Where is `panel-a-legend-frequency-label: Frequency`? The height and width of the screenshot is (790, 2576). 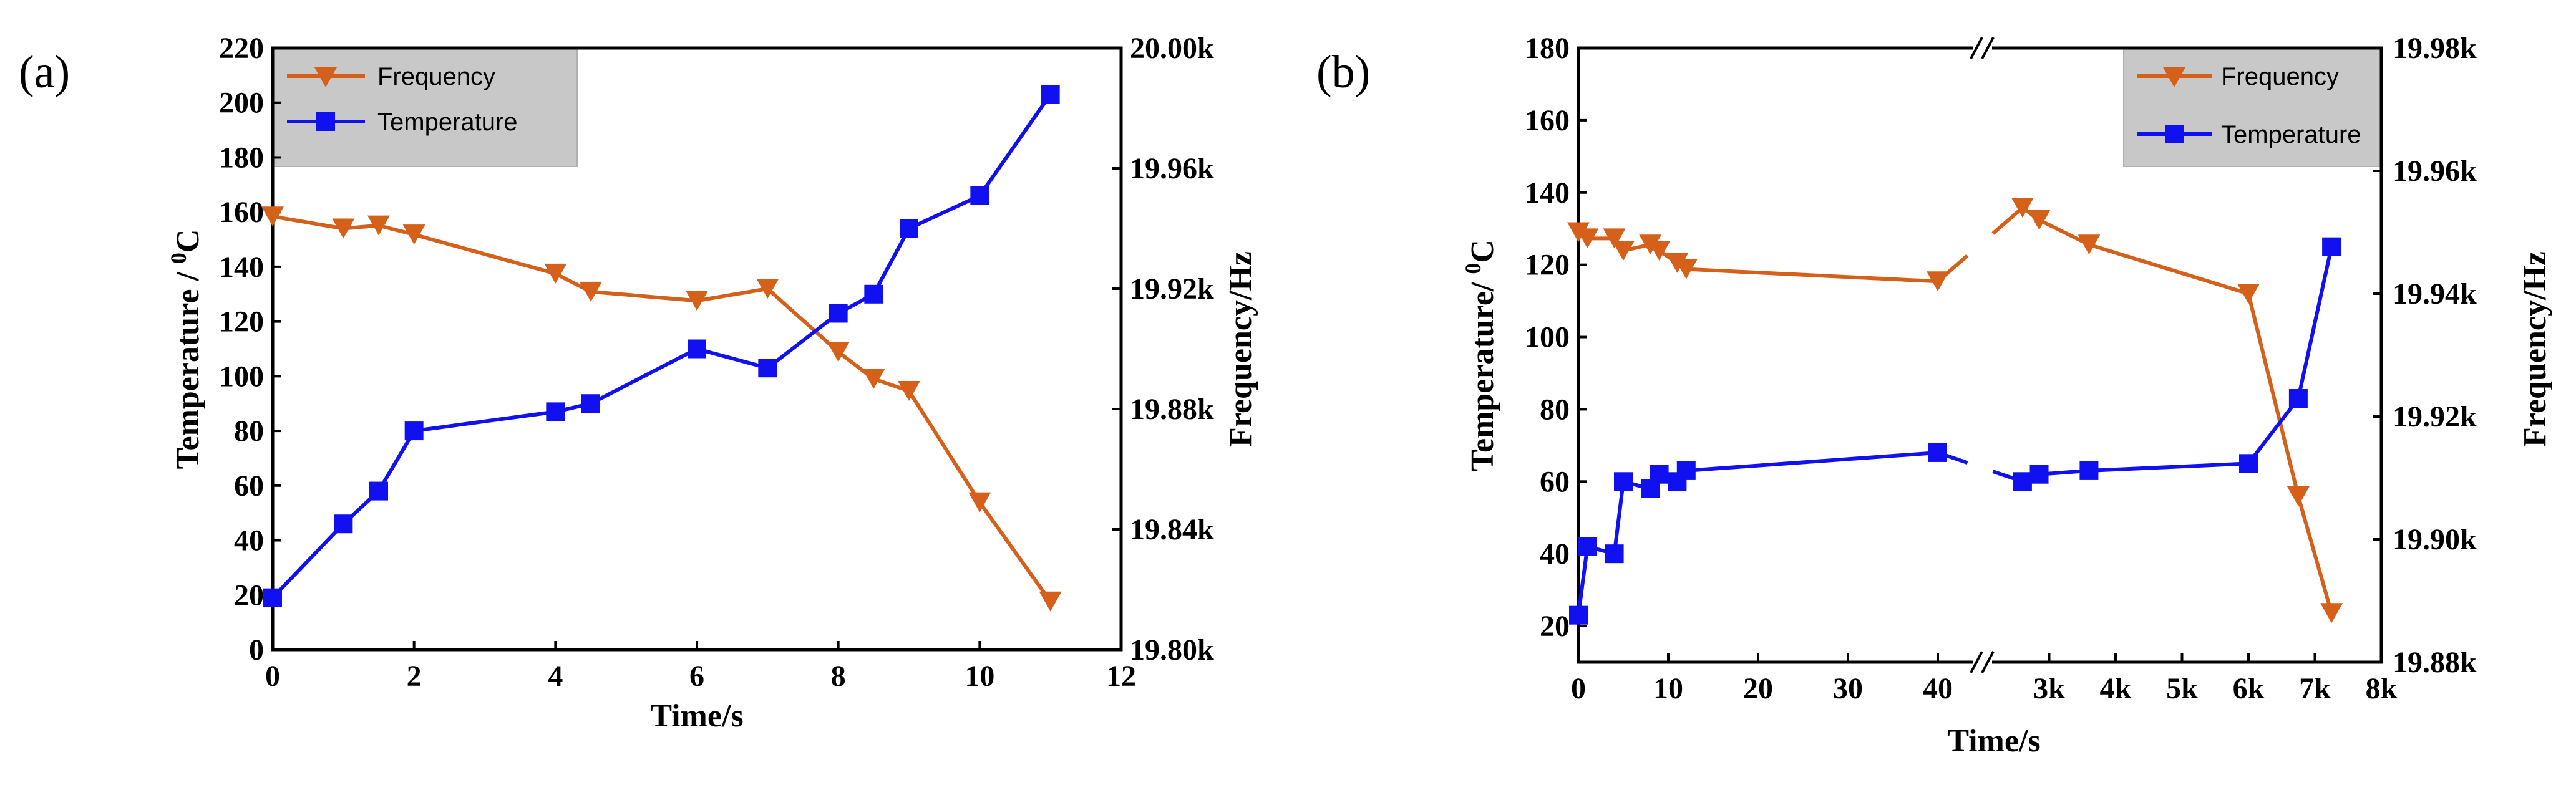
panel-a-legend-frequency-label: Frequency is located at coordinates (436, 77).